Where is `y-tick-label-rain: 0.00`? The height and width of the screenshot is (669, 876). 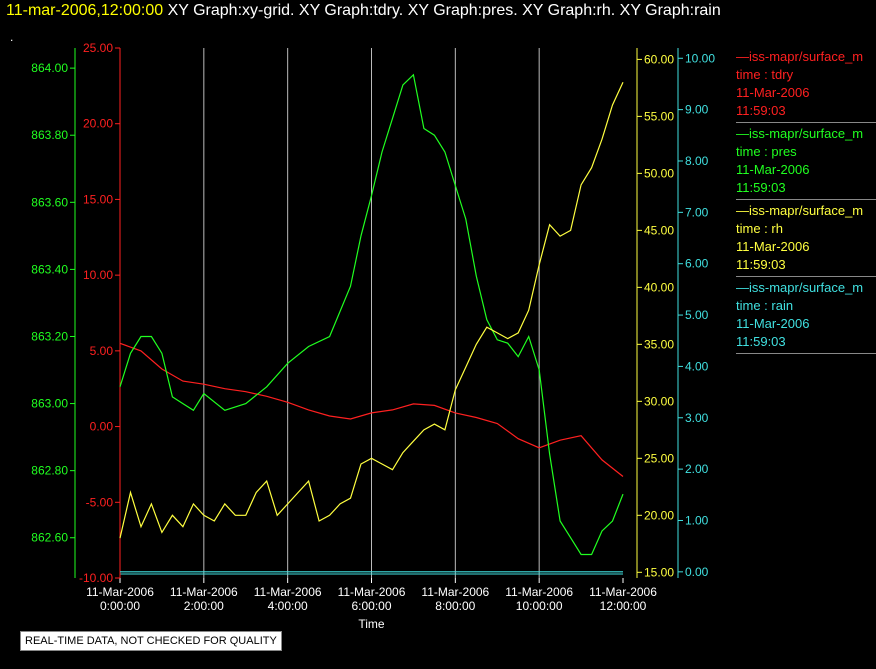
y-tick-label-rain: 0.00 is located at coordinates (697, 572).